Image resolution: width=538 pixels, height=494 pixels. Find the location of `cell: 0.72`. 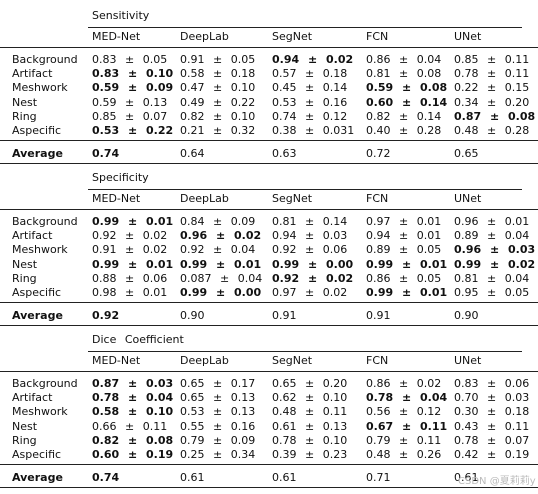

cell: 0.72 is located at coordinates (378, 153).